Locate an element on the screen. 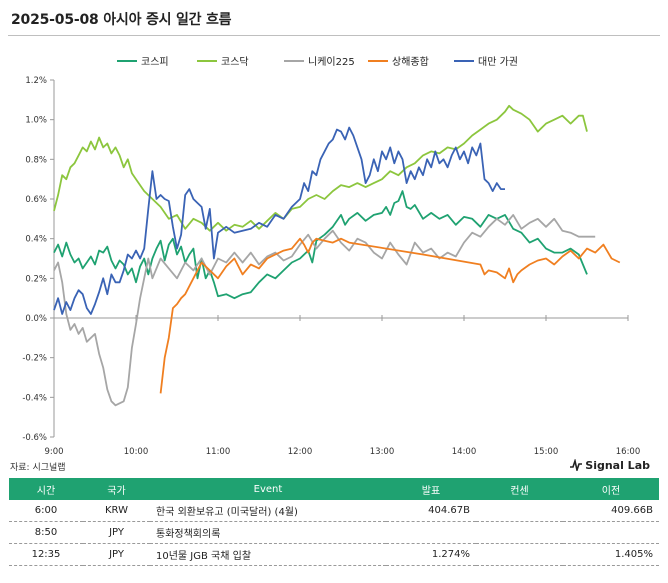 The width and height of the screenshot is (668, 583). y-tick-label: 0.4% is located at coordinates (36, 240).